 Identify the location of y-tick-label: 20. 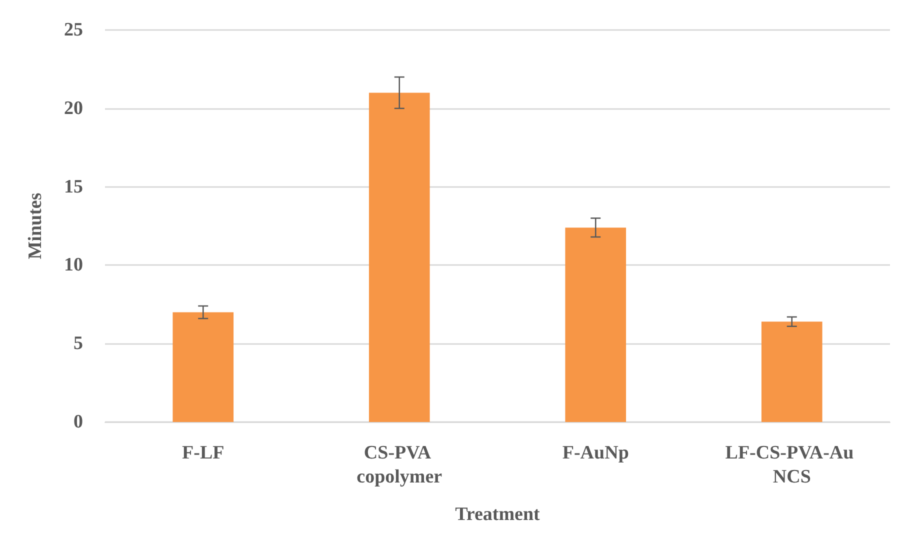
(73, 108).